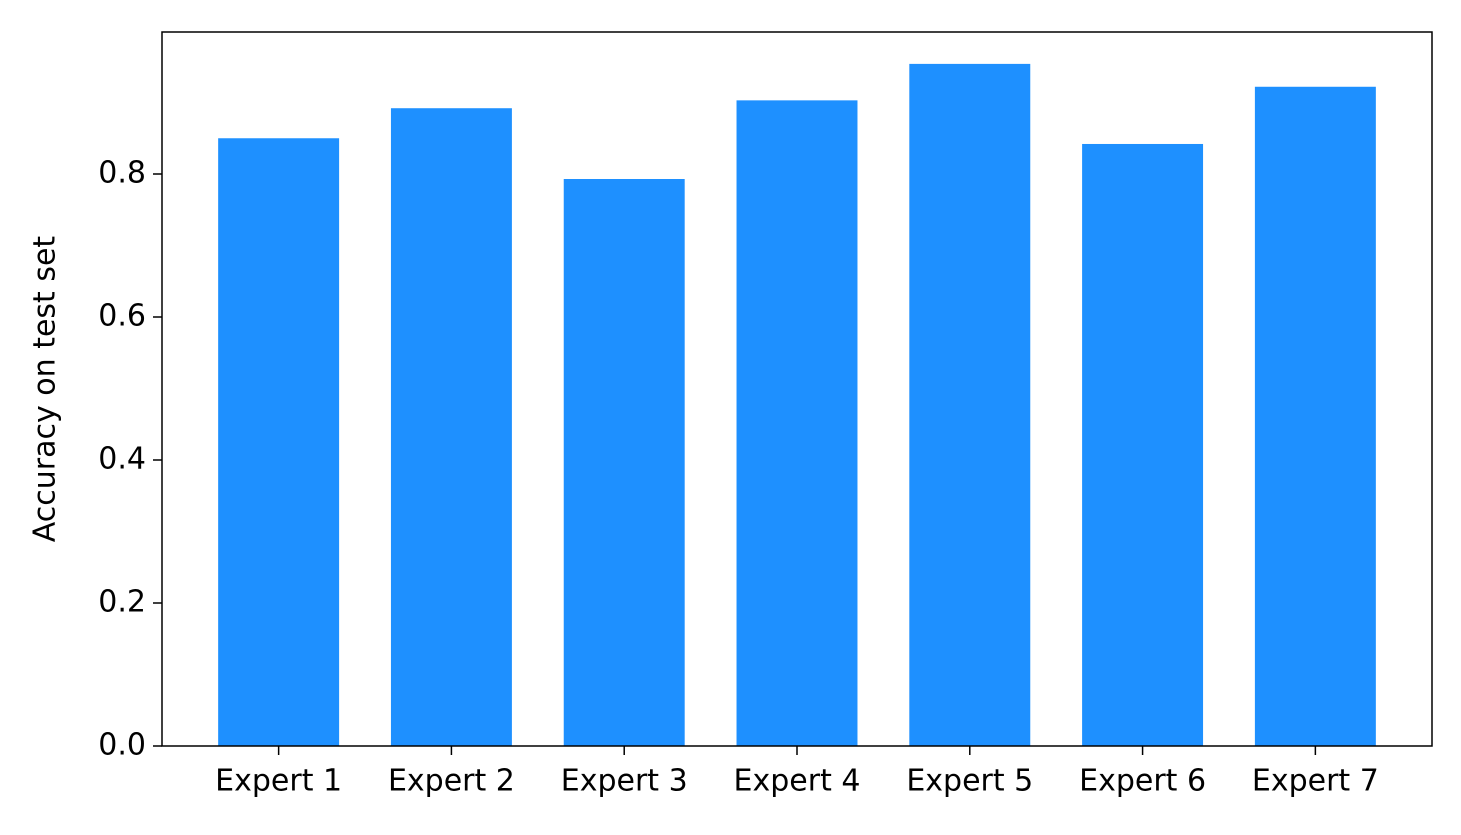  I want to click on x-tick-label: Expert 1, so click(278, 781).